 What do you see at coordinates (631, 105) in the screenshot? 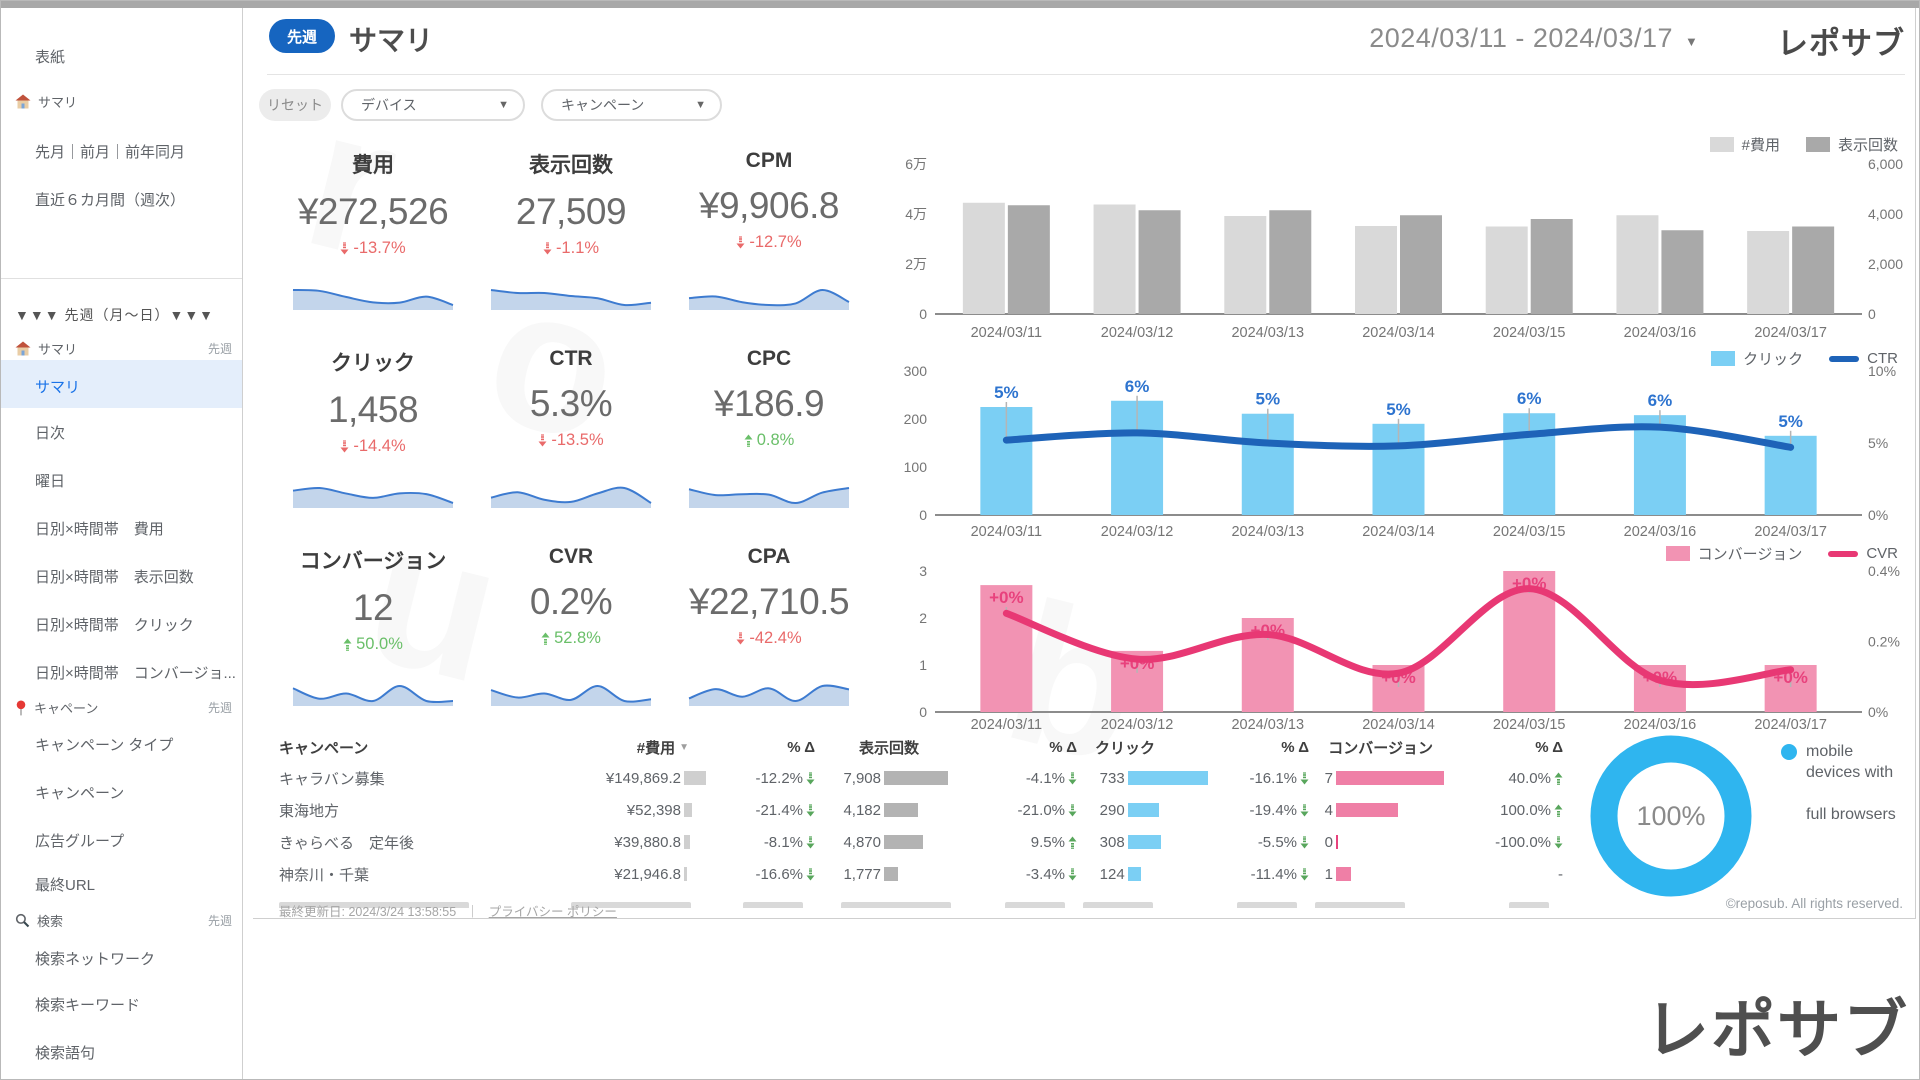
I see `campaign-filter-dropdown: キャンペーン ▼` at bounding box center [631, 105].